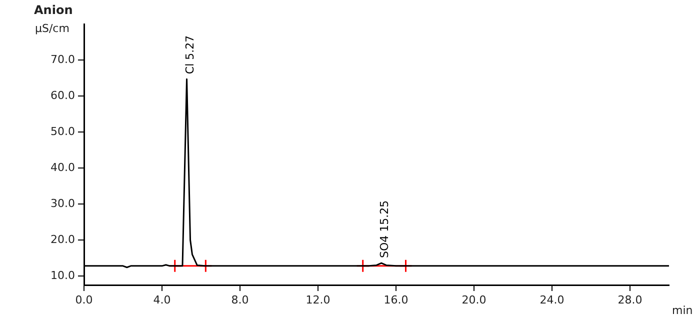  Describe the element at coordinates (396, 299) in the screenshot. I see `x-tick-label: 16.0` at that location.